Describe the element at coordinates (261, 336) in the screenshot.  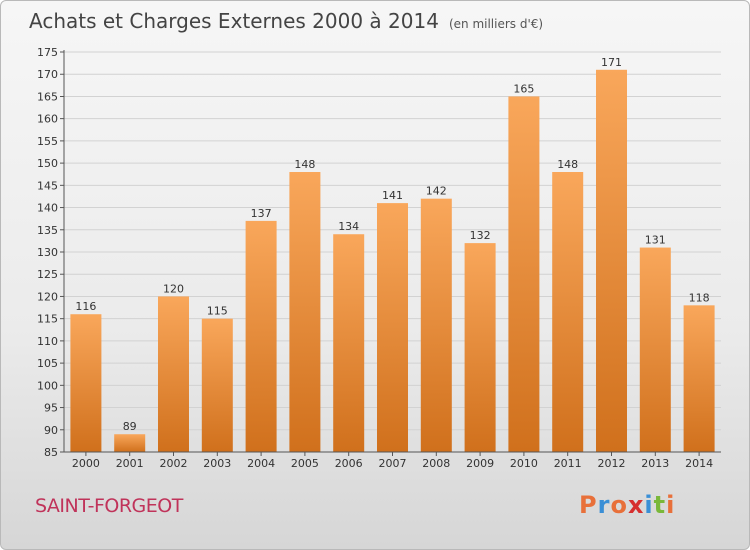
I see `bar-2004` at that location.